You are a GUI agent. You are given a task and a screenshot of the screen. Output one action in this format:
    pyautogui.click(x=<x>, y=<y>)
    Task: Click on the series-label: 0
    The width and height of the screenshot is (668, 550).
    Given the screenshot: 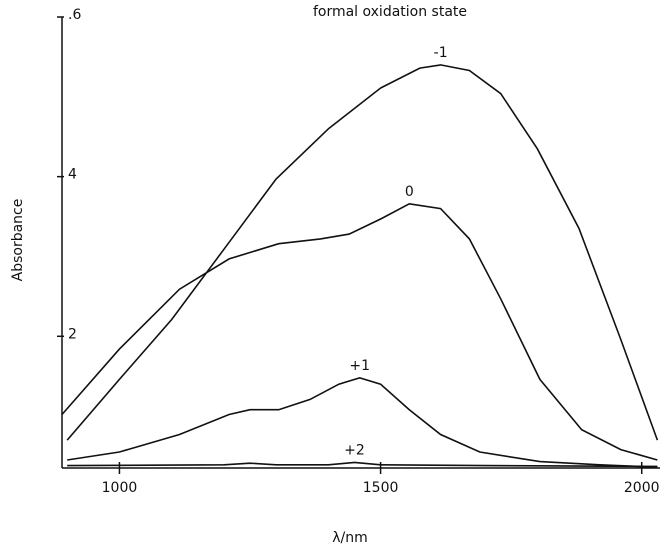 What is the action you would take?
    pyautogui.click(x=409, y=192)
    